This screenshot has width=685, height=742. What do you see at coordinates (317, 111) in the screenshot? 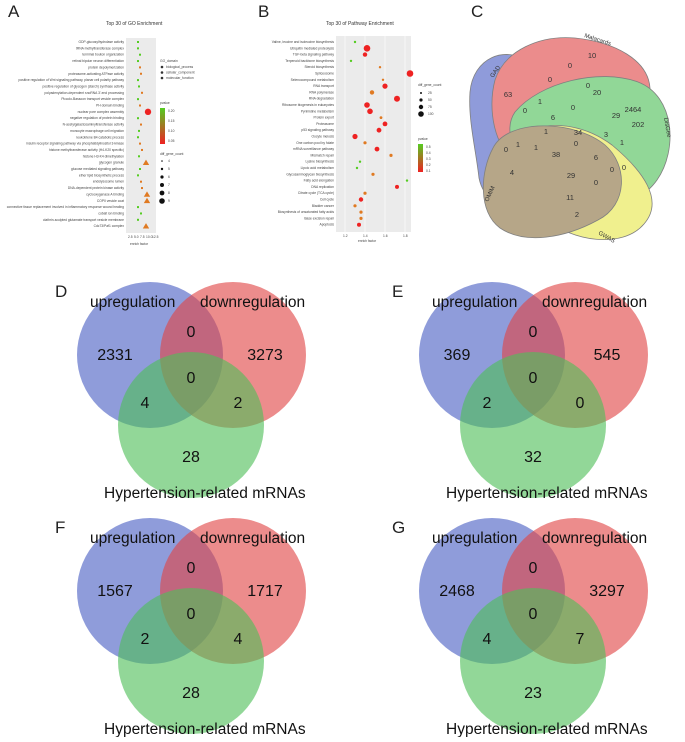
I see `pathway-term-label: Pyrimidine metabolism` at bounding box center [317, 111].